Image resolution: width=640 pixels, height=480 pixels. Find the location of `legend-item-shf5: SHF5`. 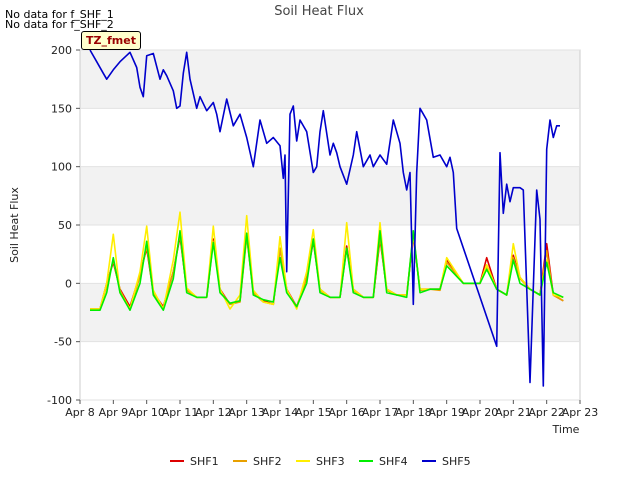

legend-item-shf5: SHF5 is located at coordinates (446, 461).